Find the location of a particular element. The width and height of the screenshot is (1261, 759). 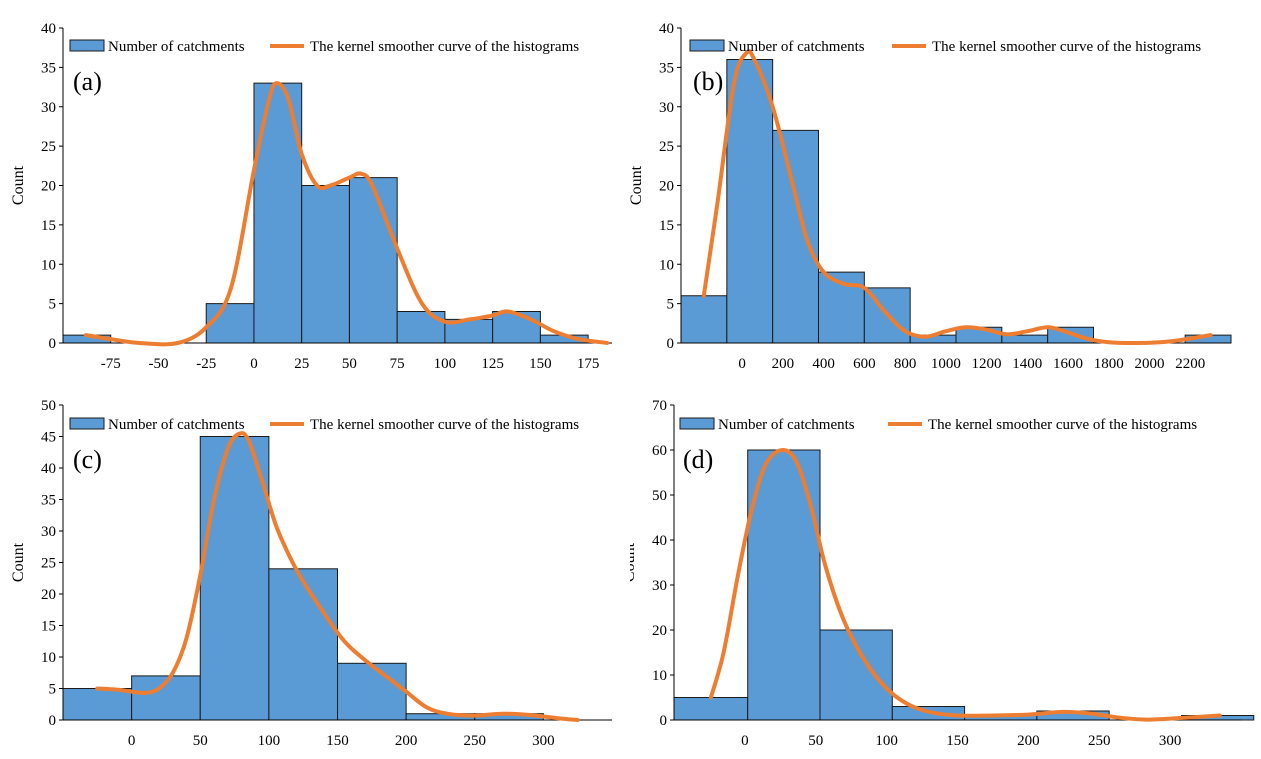

y-tick-label: 60 is located at coordinates (659, 451).